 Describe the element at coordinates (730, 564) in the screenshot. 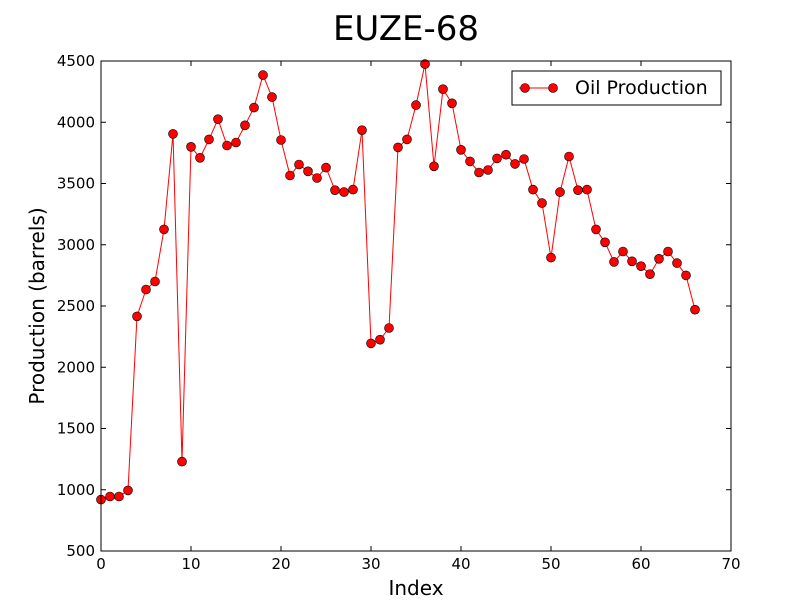

I see `x-tick-label: 70` at that location.